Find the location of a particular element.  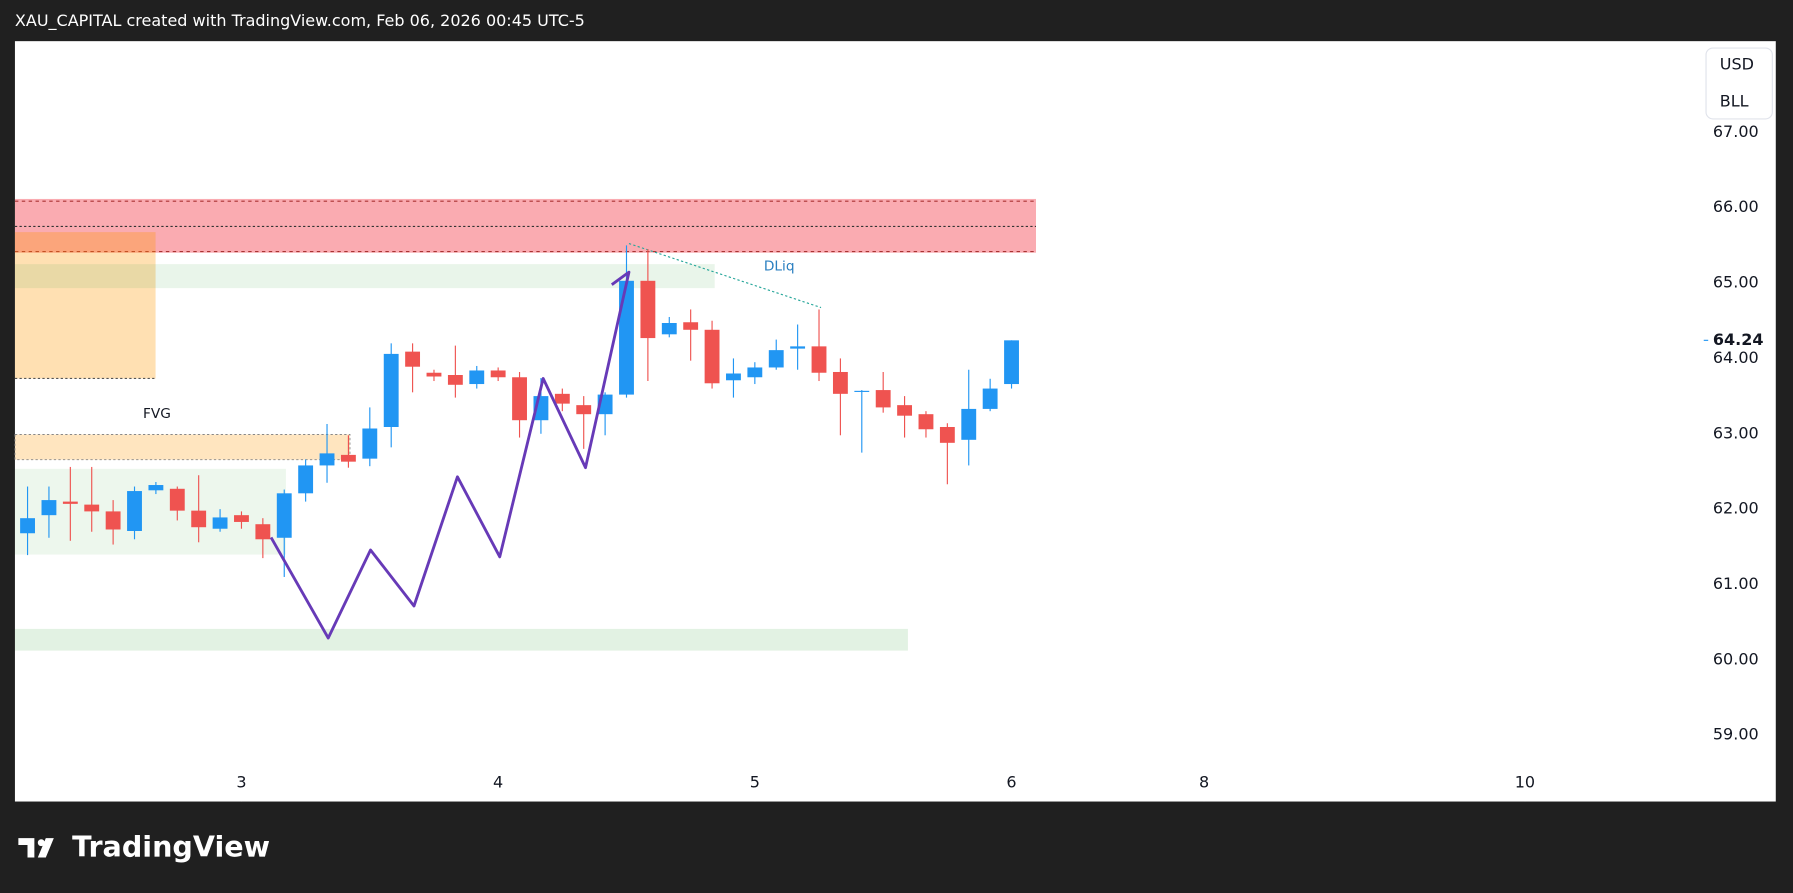

y-tick-label: 61.00 is located at coordinates (1736, 583).